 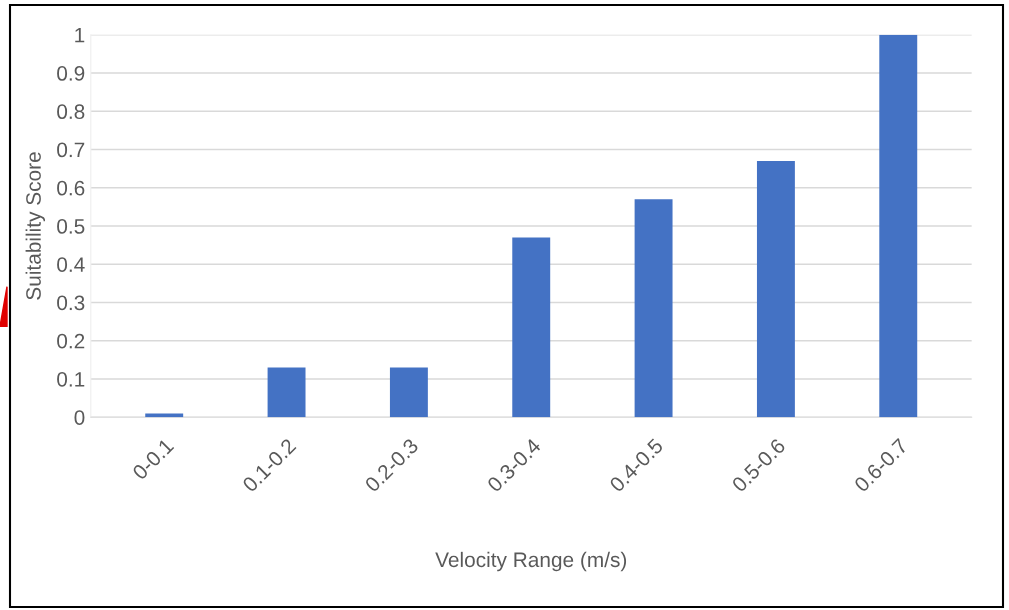 I want to click on y-tick-label: 0, so click(x=79, y=417).